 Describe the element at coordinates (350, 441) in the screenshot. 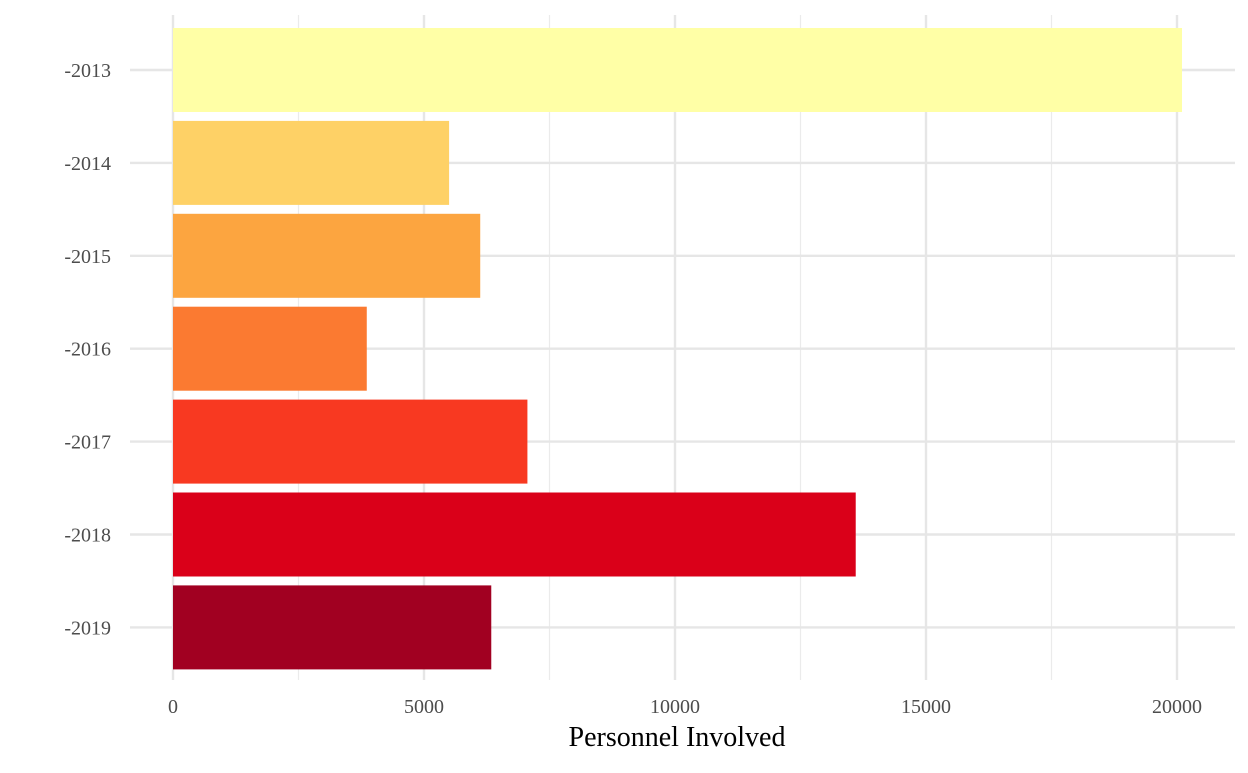

I see `bar-2017` at that location.